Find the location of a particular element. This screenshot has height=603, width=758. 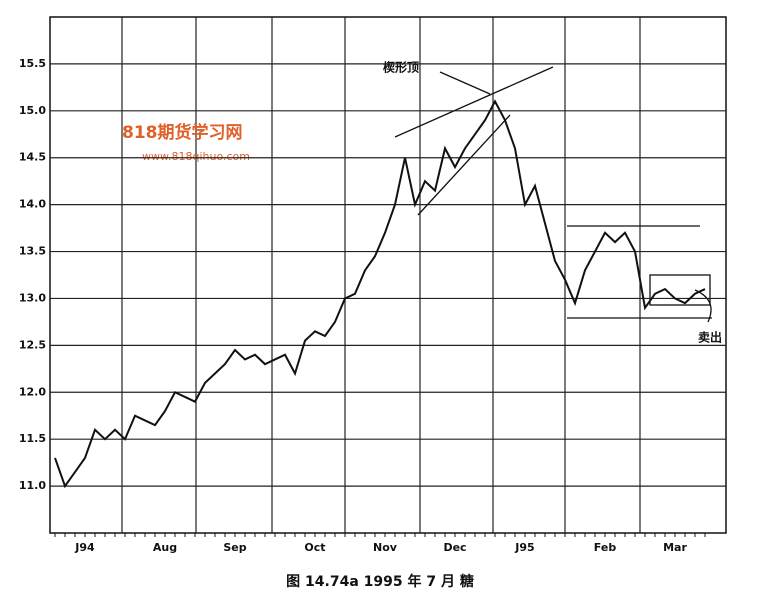

annotation: 卖出 is located at coordinates (710, 337).